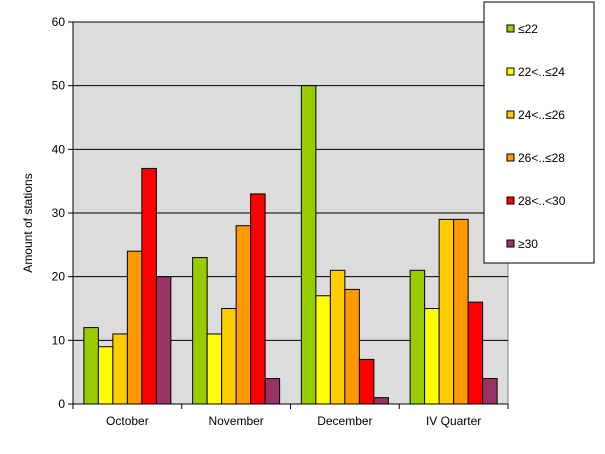 The width and height of the screenshot is (605, 454). I want to click on y-axis-ticks: 0 10 20 30 40 50 60, so click(62, 213).